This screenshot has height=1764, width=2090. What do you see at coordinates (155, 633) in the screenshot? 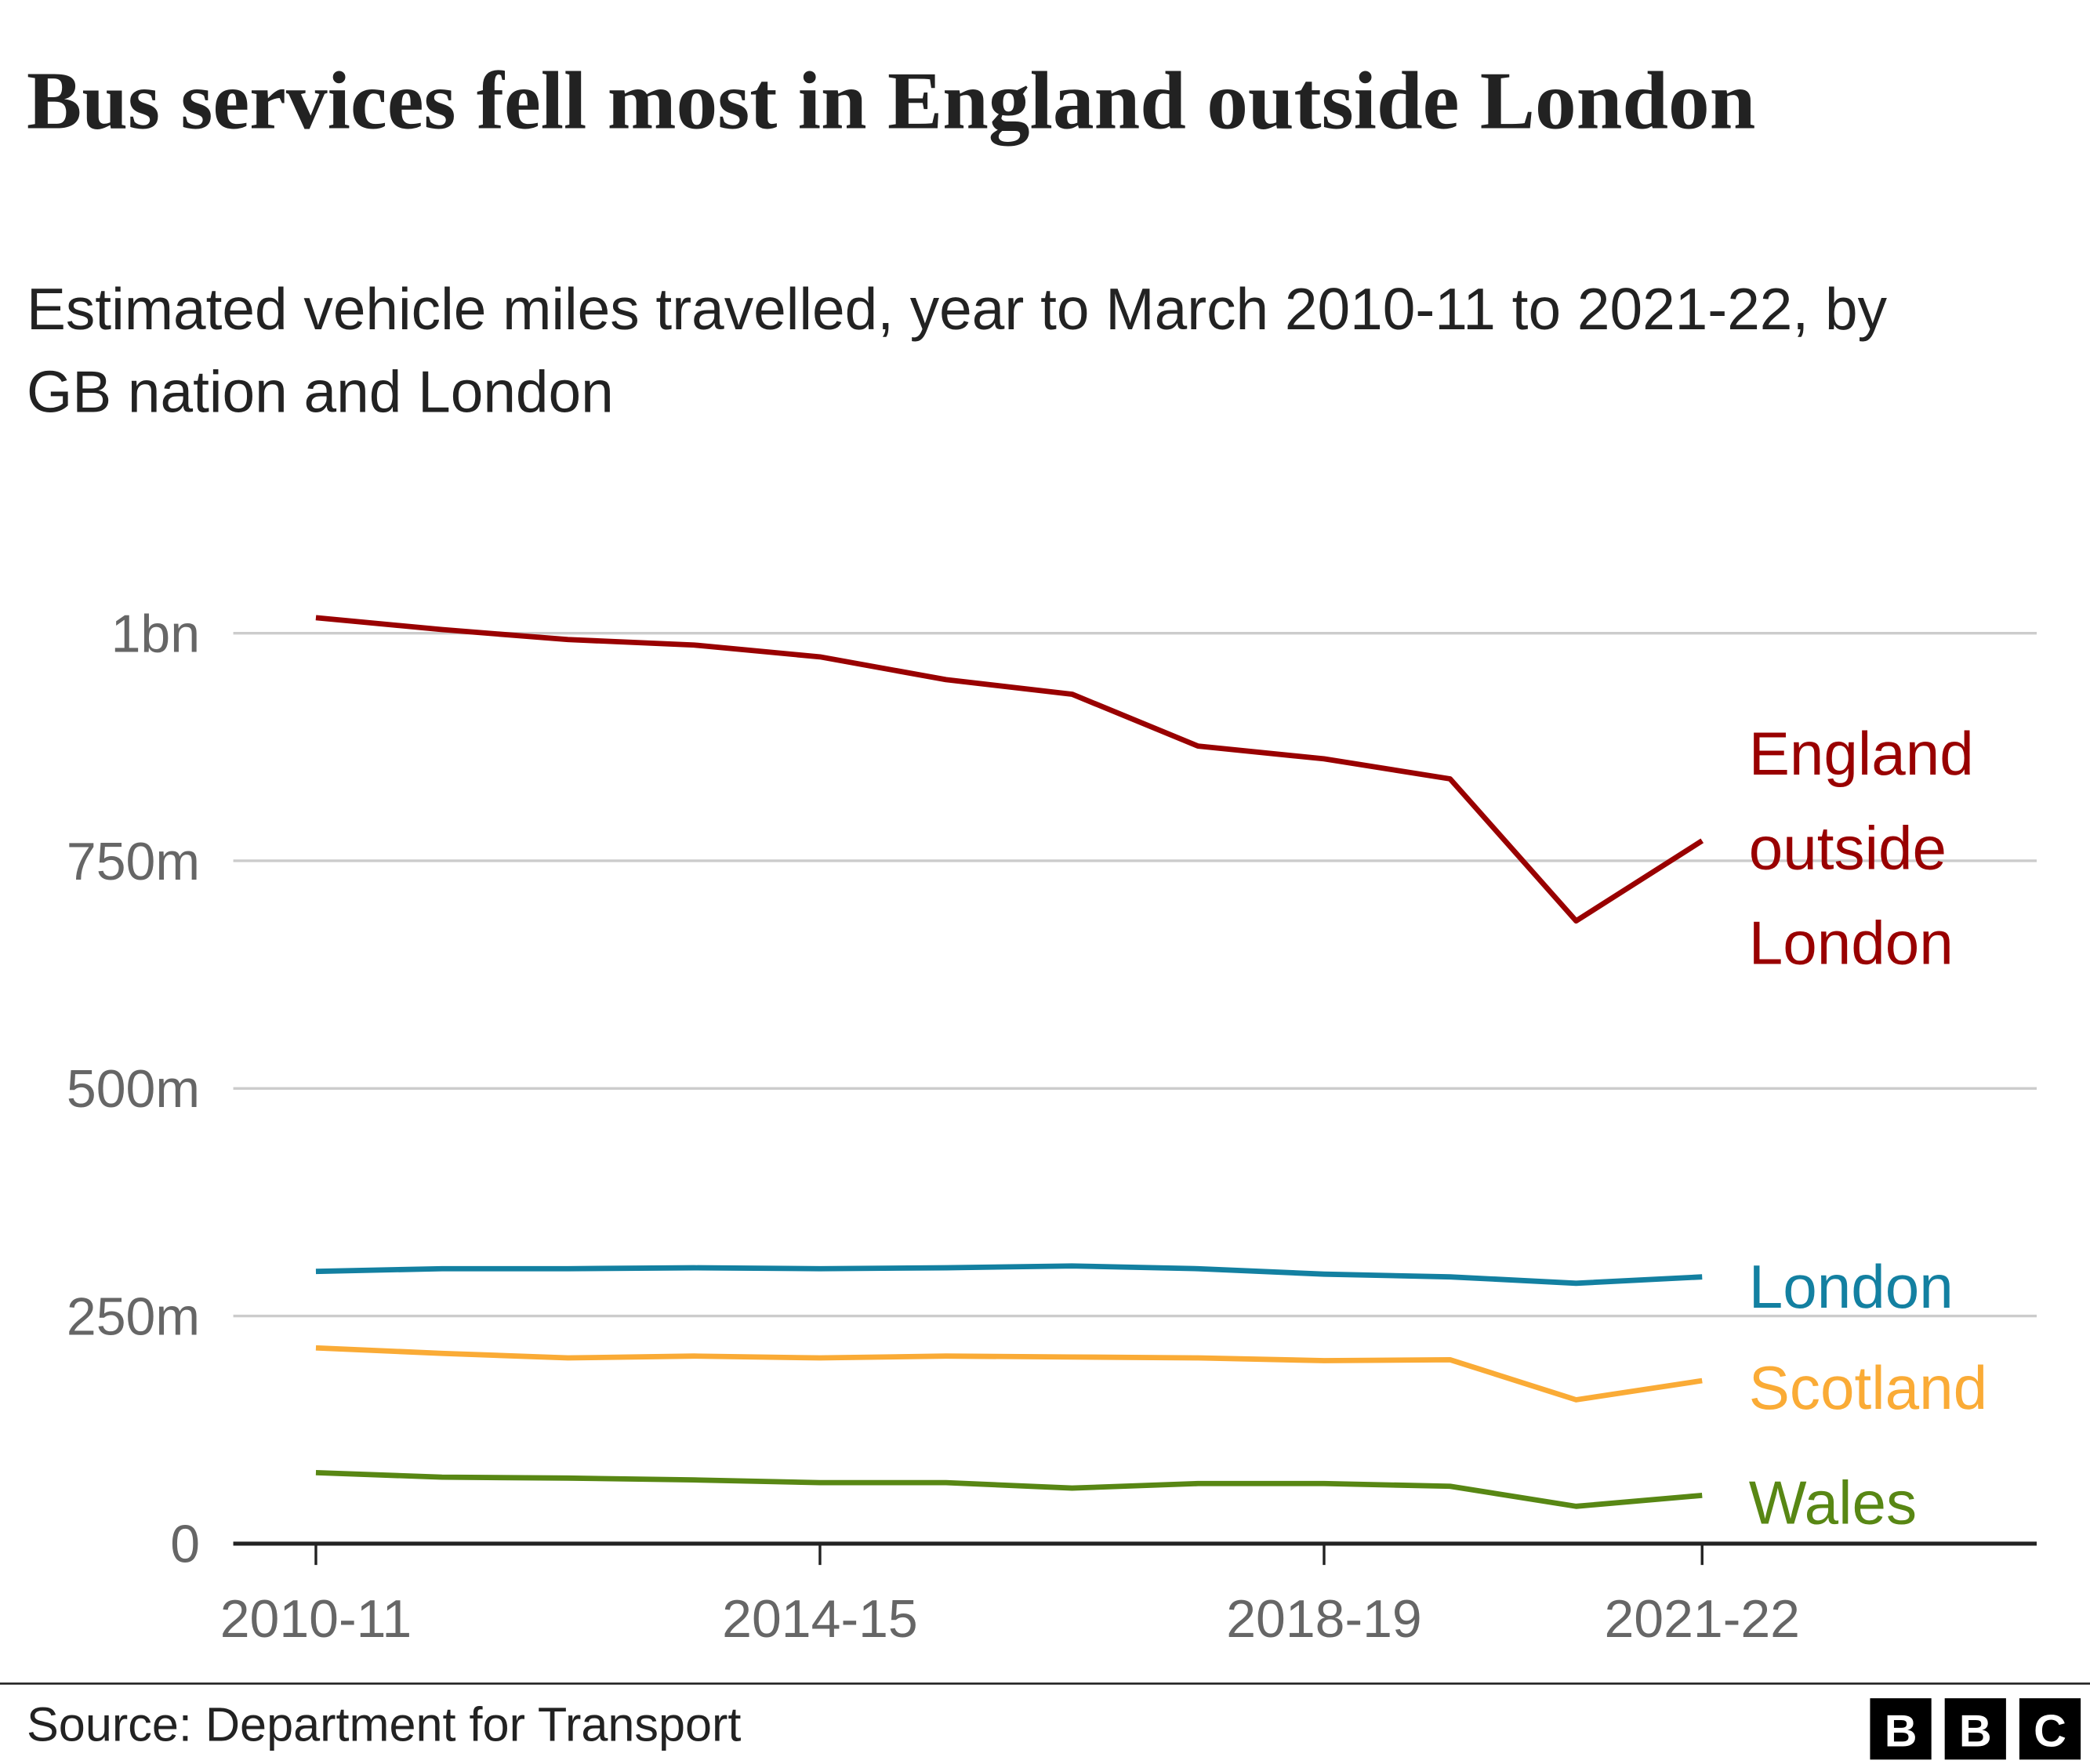
I see `y-tick-label: 1bn` at bounding box center [155, 633].